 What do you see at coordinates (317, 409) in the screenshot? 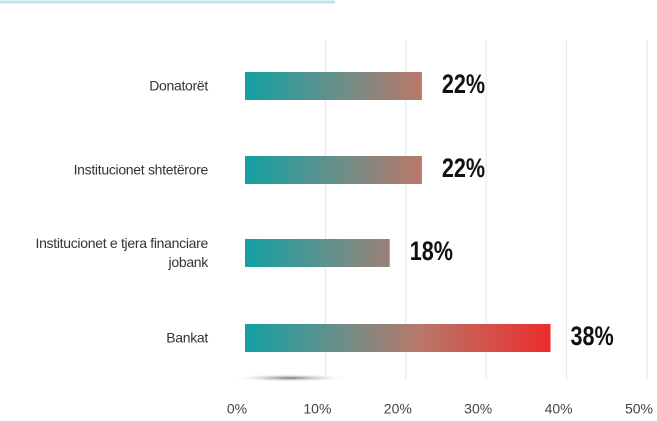
I see `x-tick-label: 10%` at bounding box center [317, 409].